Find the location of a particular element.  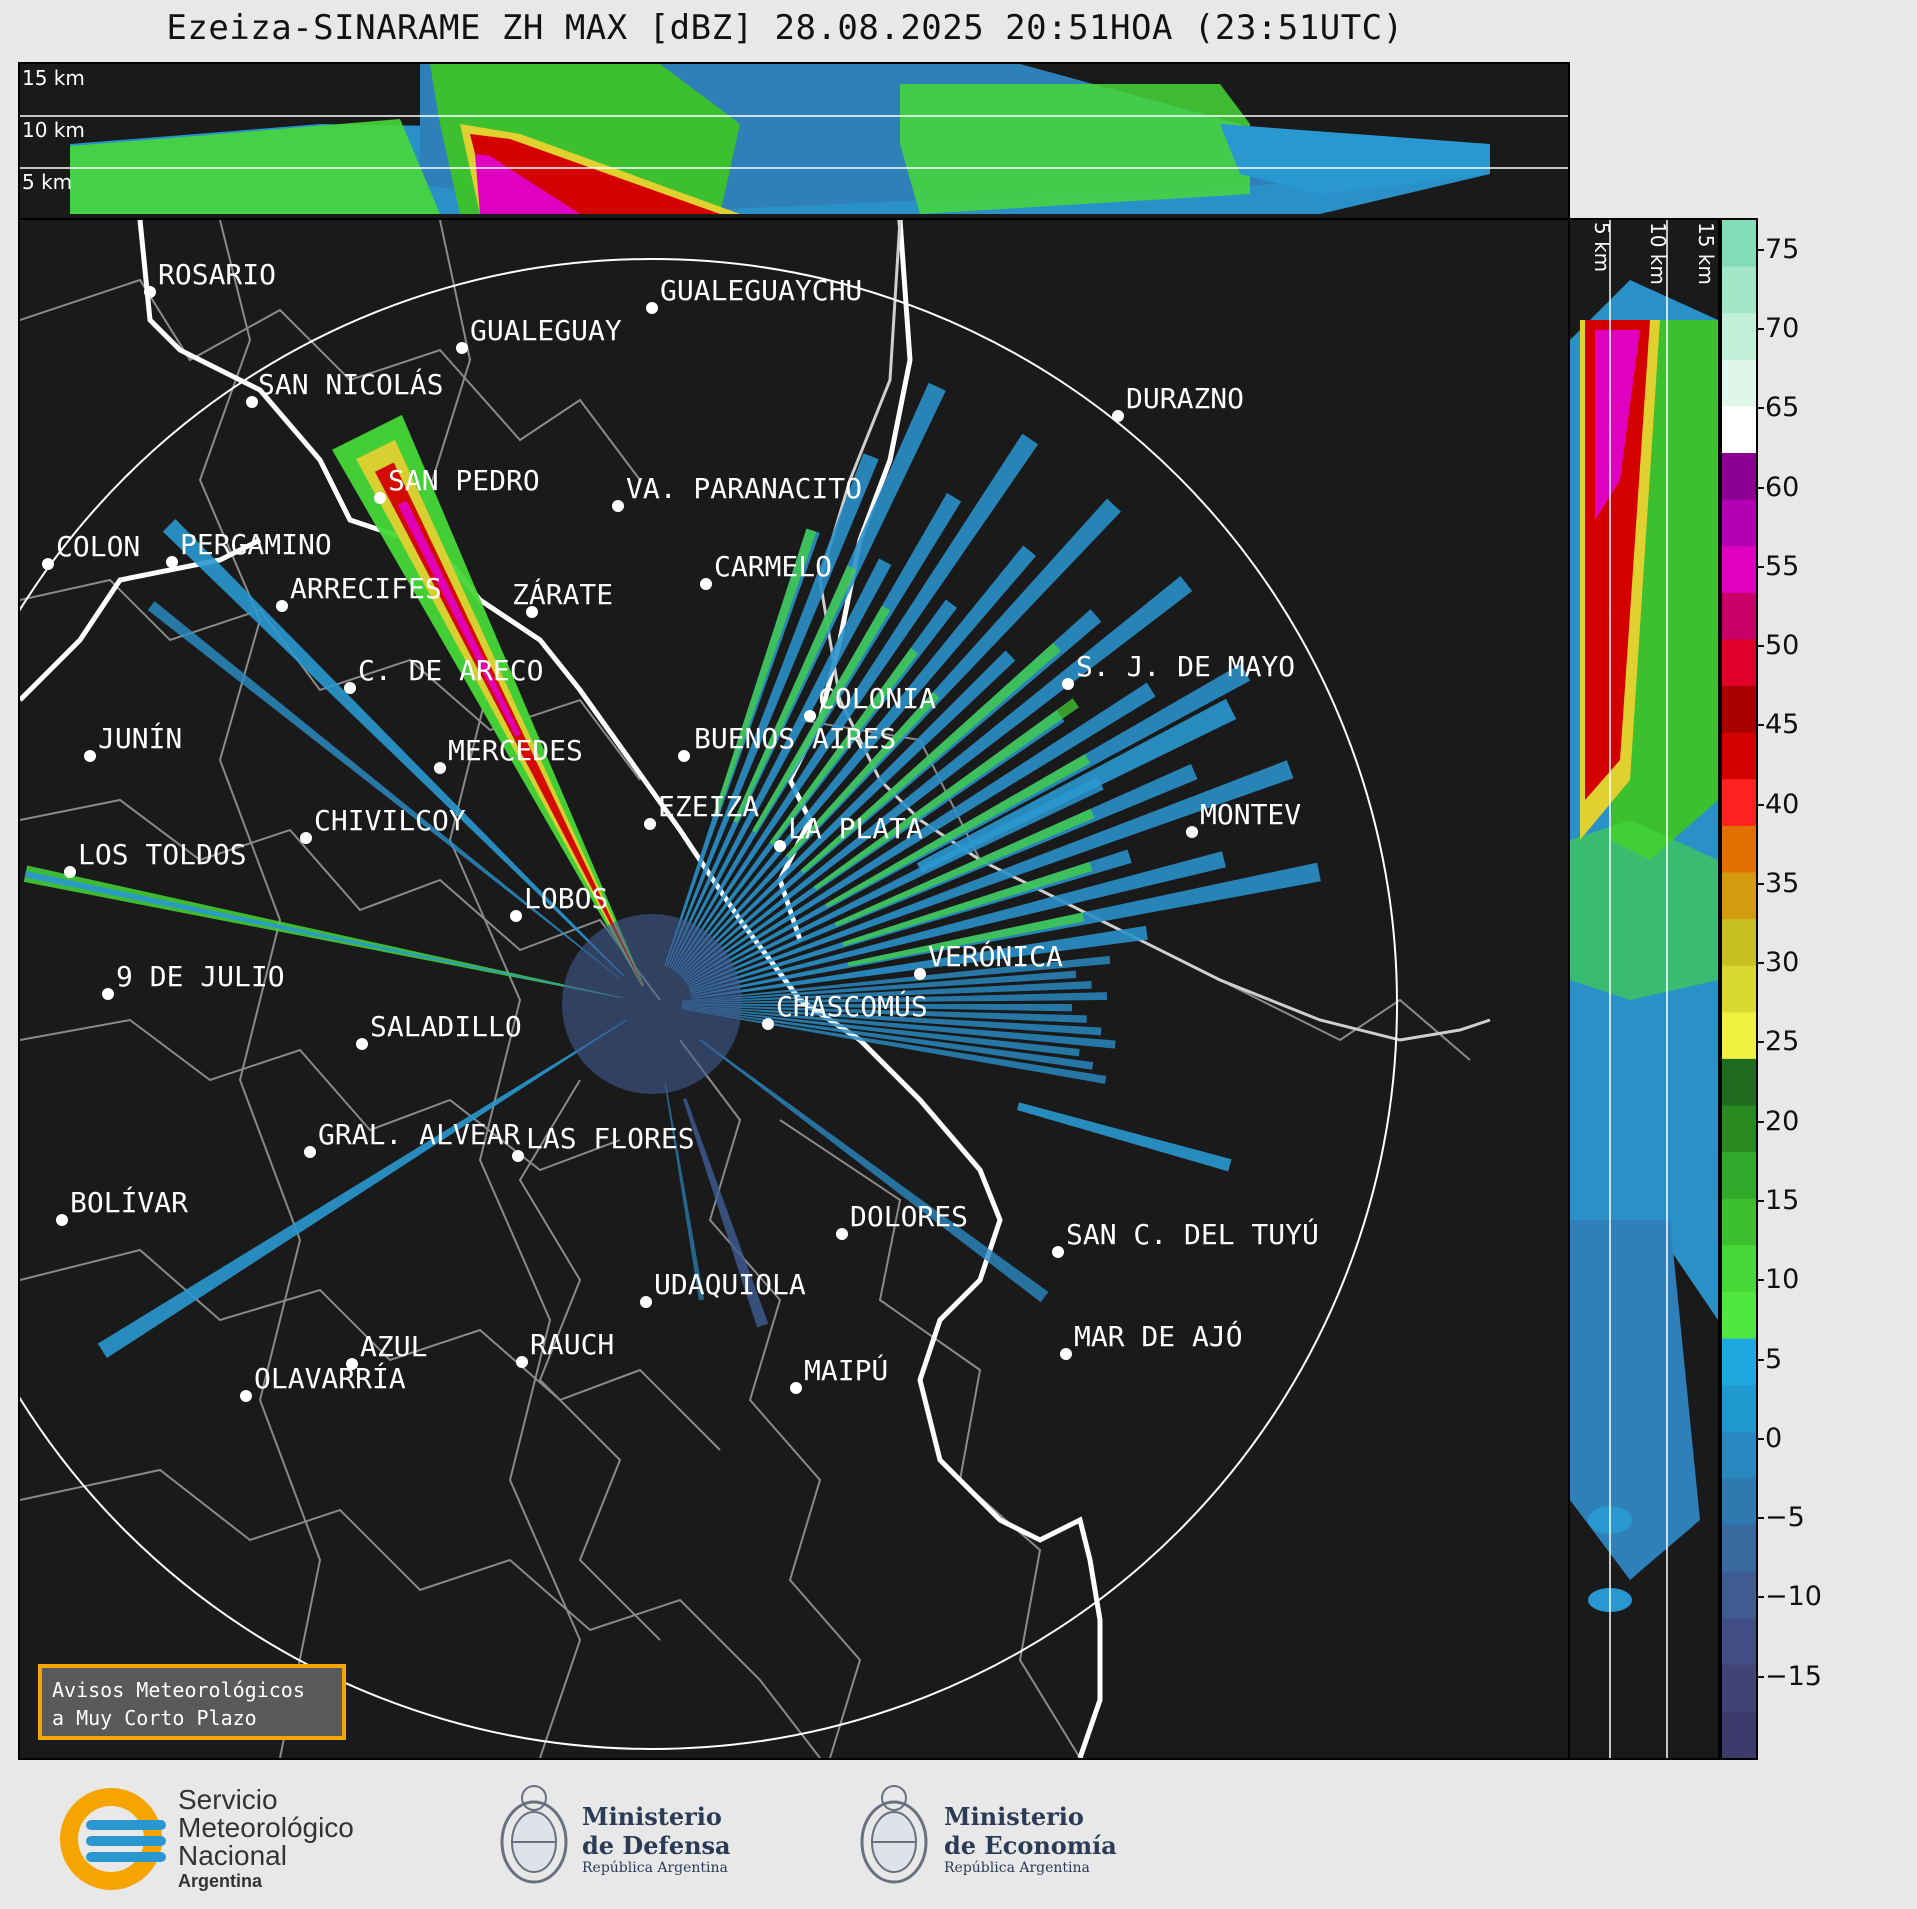

colorbar-tick-label: −5 is located at coordinates (1785, 1518).